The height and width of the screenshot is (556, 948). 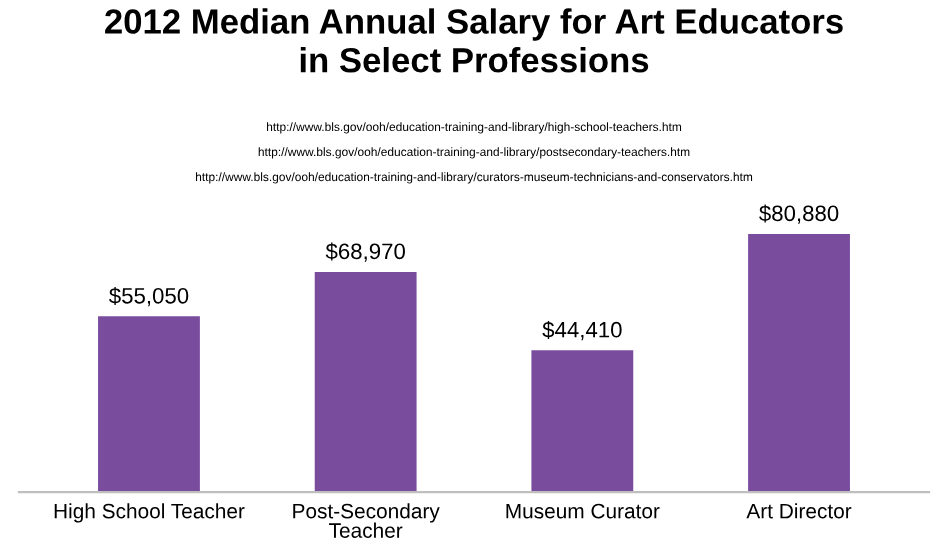 I want to click on data-label: $44,410, so click(x=582, y=330).